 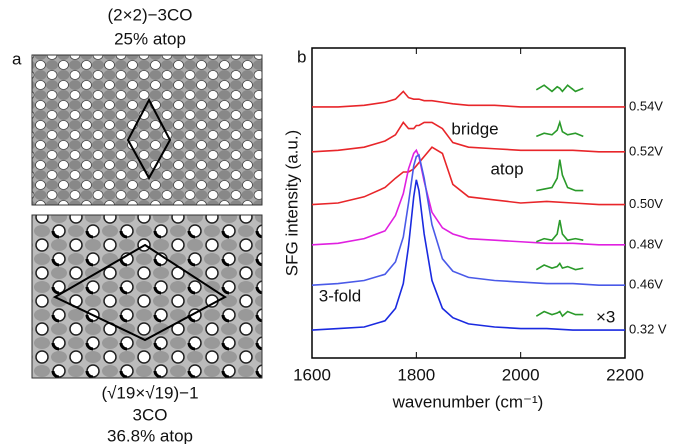 What do you see at coordinates (340, 295) in the screenshot?
I see `annotation: 3-fold` at bounding box center [340, 295].